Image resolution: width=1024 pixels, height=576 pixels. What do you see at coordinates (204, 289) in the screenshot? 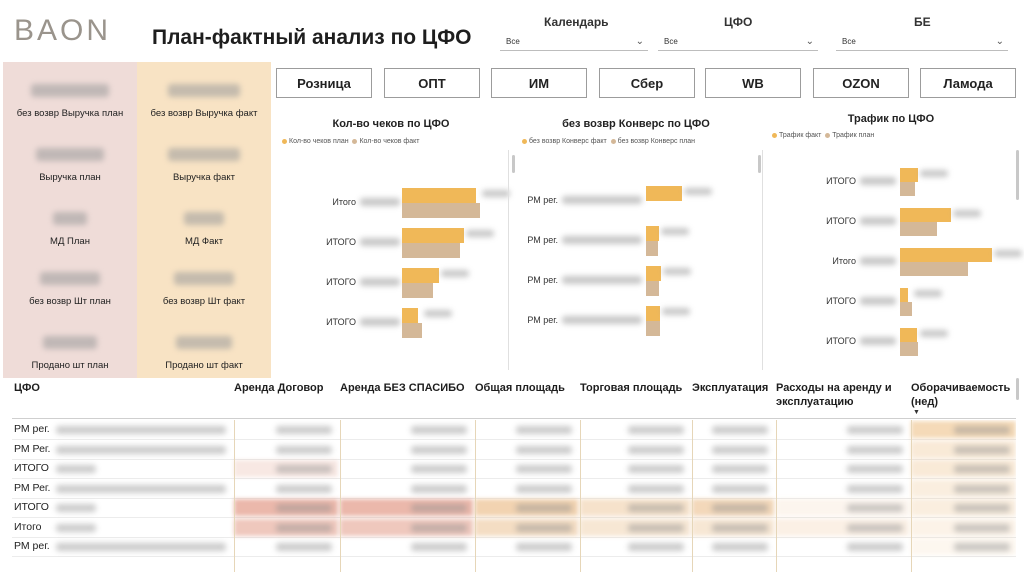
I see `kpi-fact-card: без возвр Шт факт` at bounding box center [204, 289].